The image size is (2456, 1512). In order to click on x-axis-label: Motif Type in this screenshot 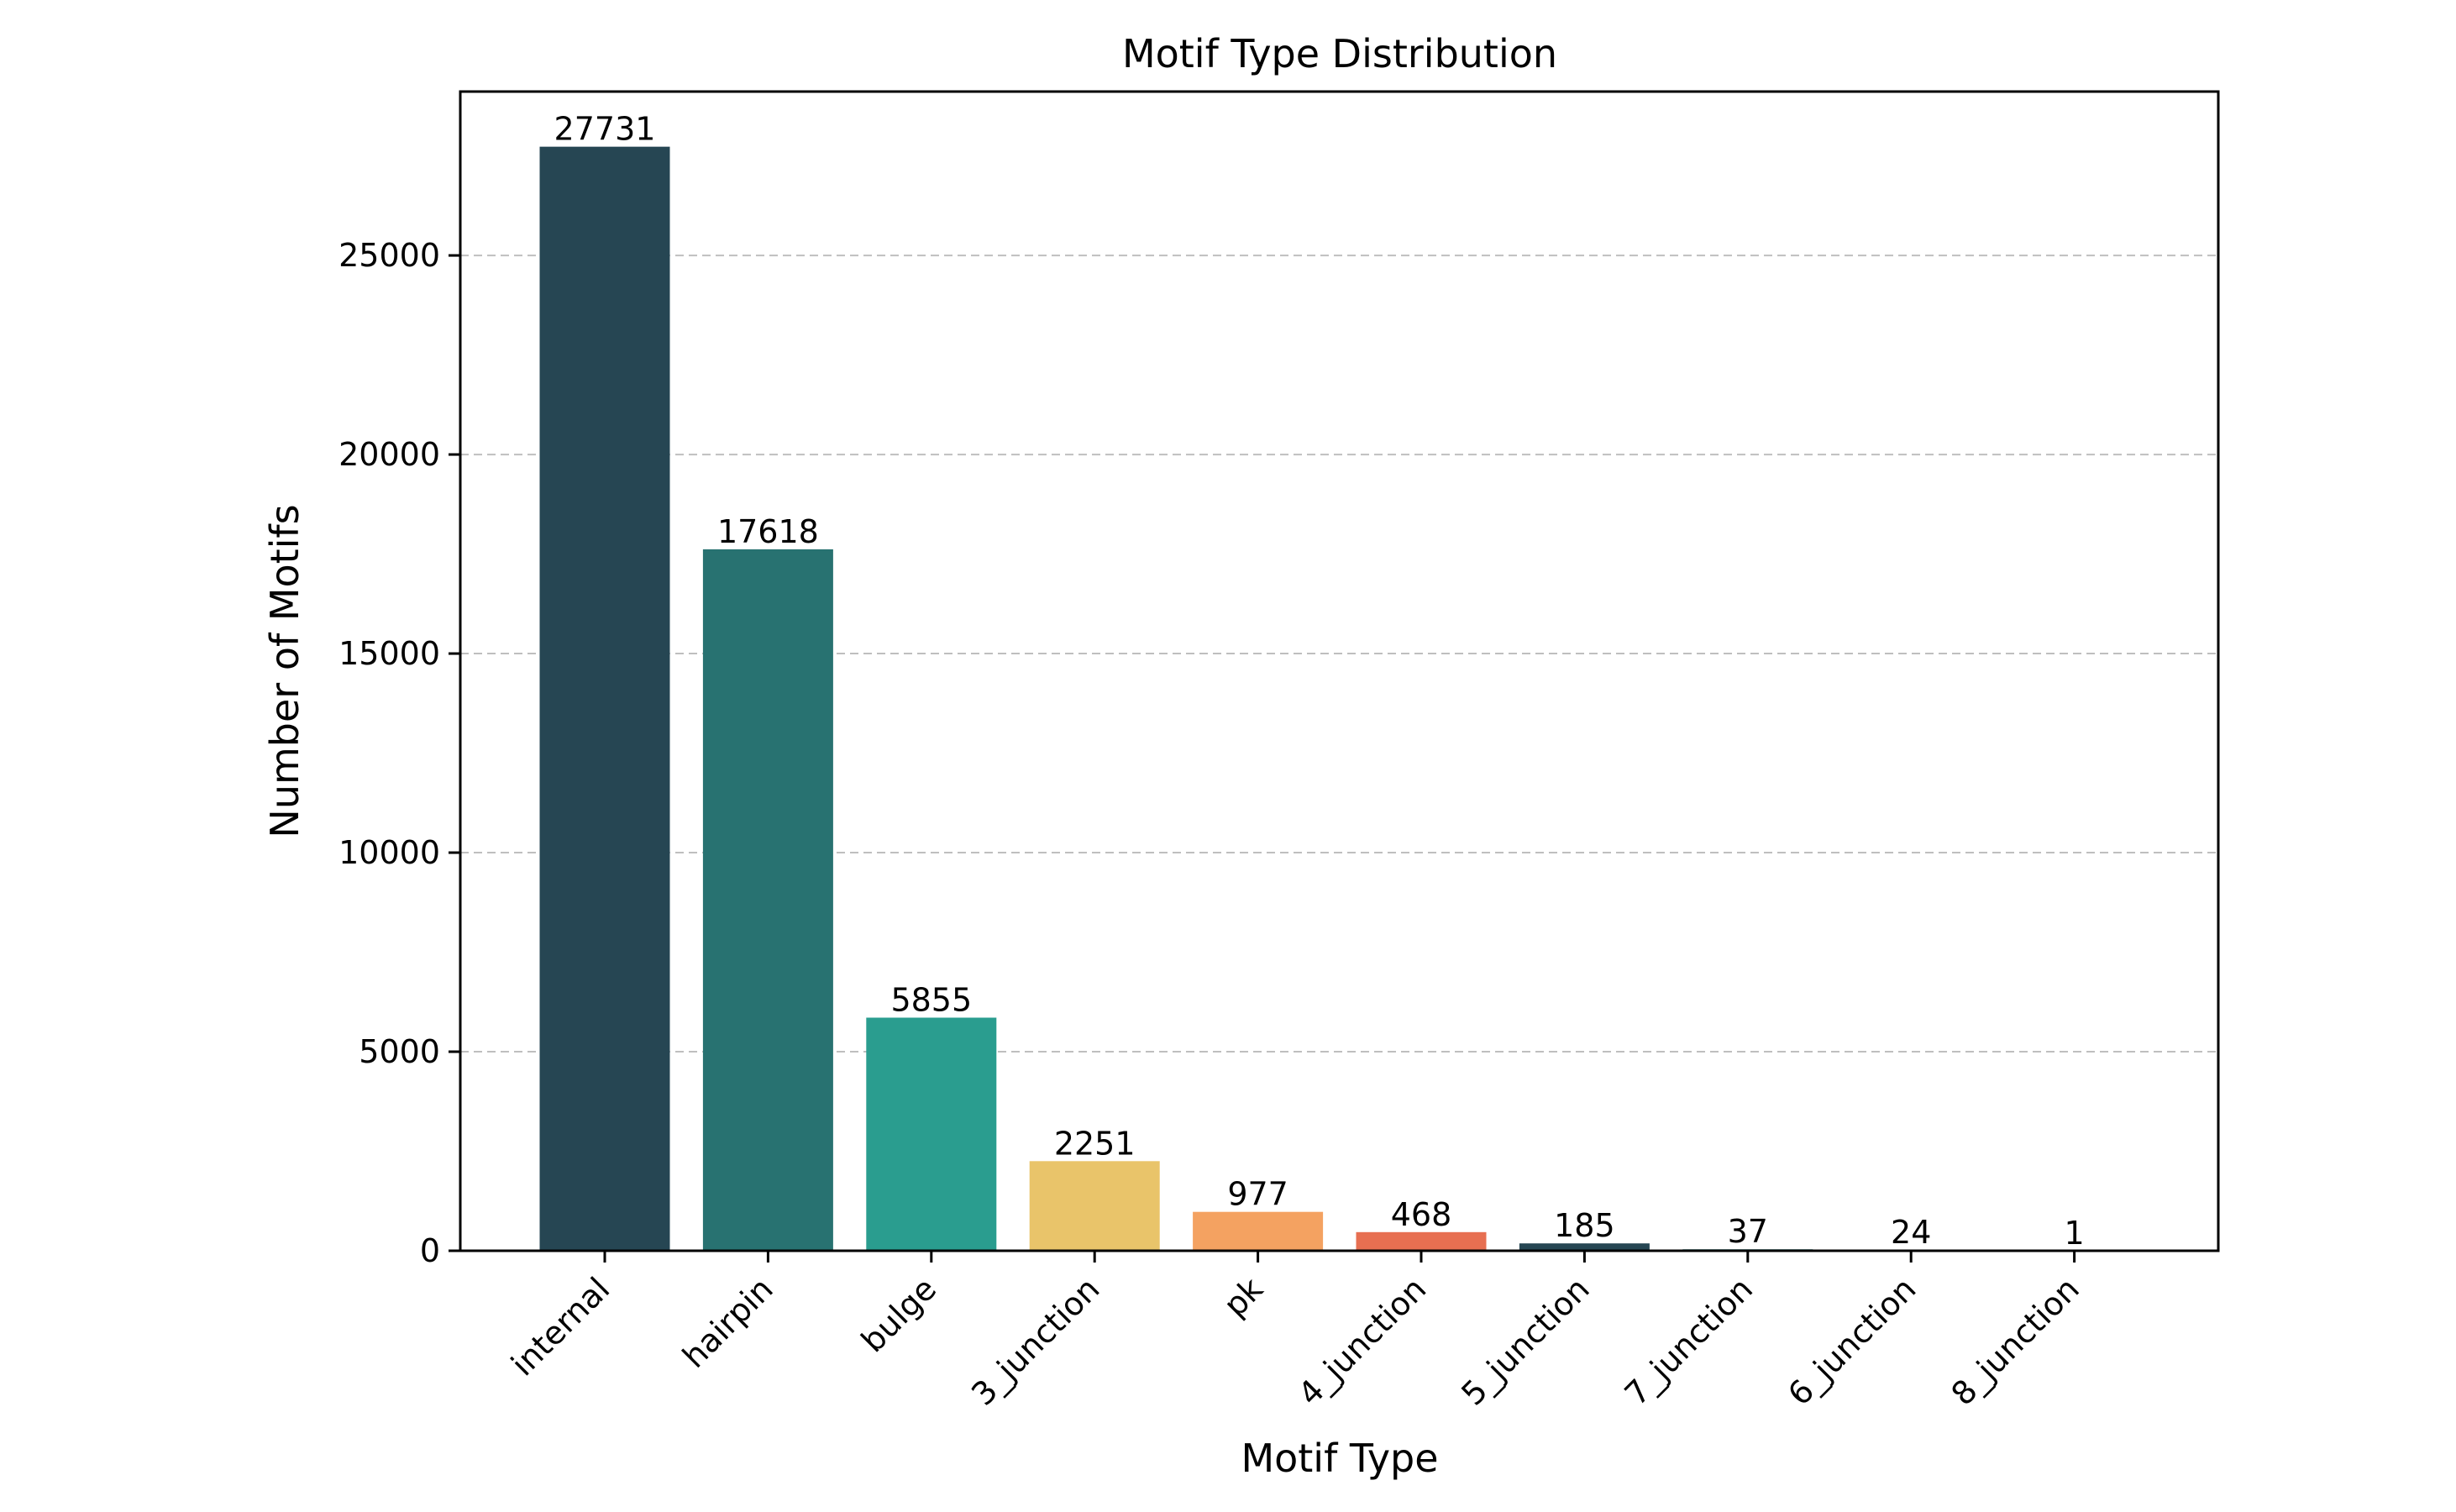, I will do `click(1340, 1458)`.